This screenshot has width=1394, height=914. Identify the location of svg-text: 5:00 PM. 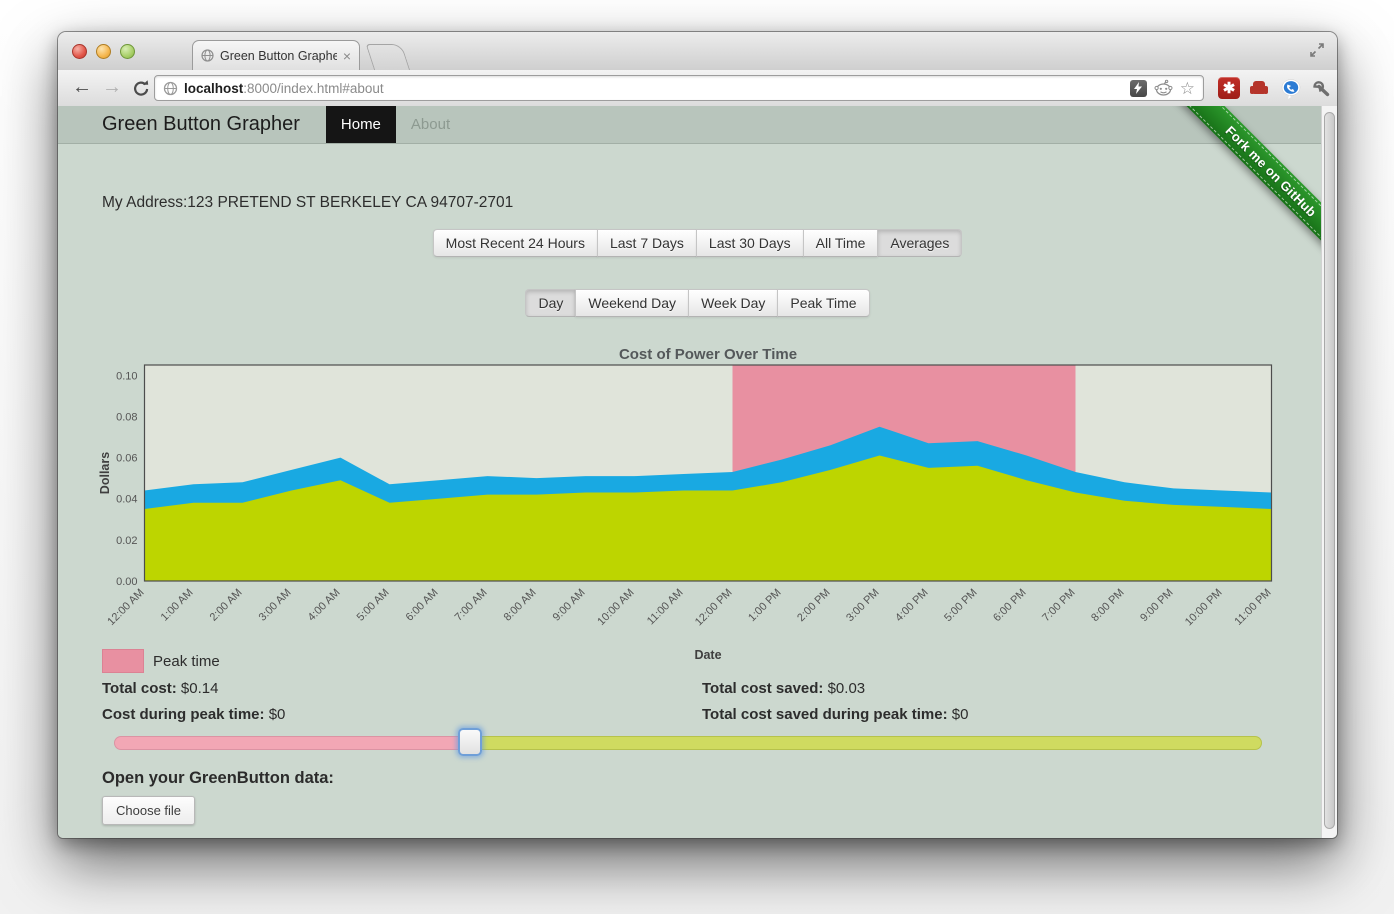
(960, 605).